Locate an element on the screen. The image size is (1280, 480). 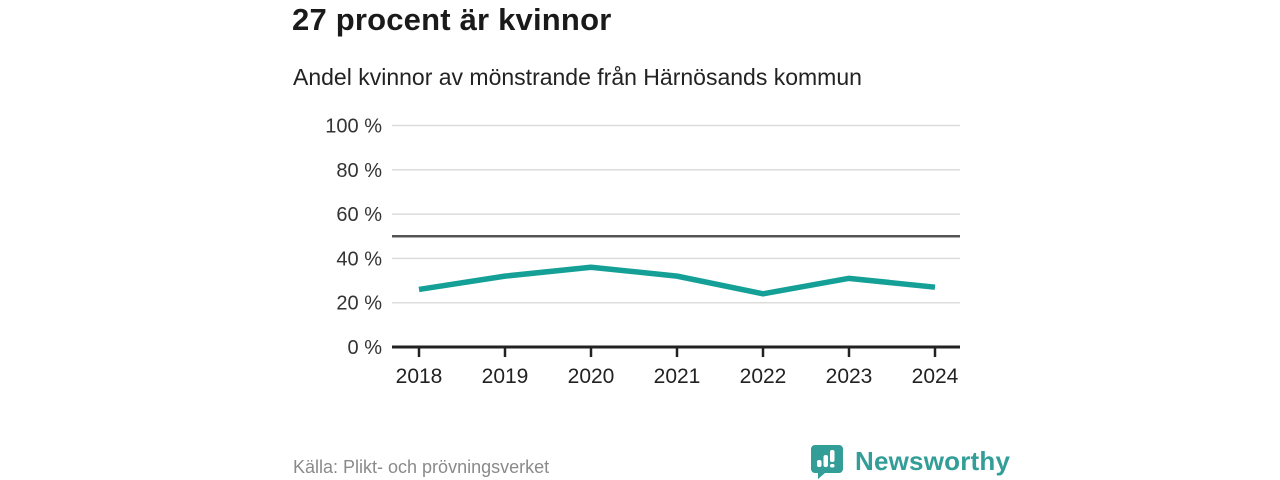
exclamation-dot is located at coordinates (832, 466).